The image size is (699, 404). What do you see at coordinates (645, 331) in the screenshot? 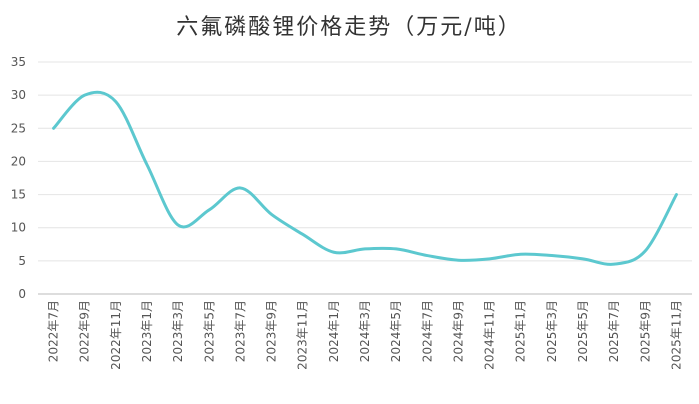
I see `x-tick-label: 2025年9月` at bounding box center [645, 331].